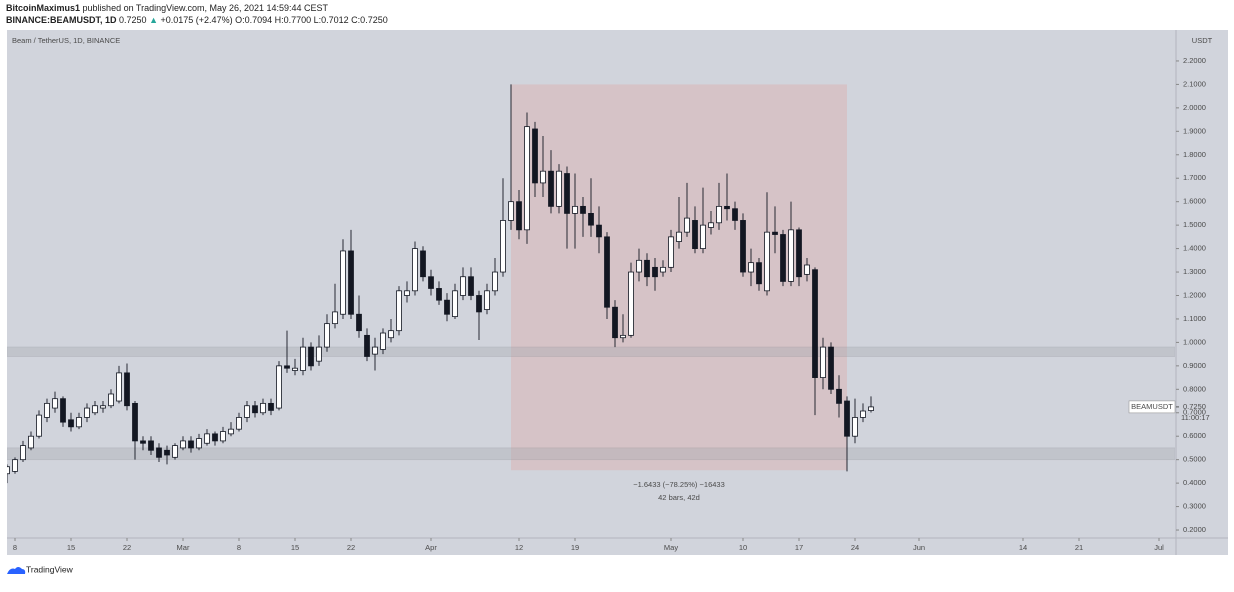 The height and width of the screenshot is (592, 1234). What do you see at coordinates (50, 569) in the screenshot?
I see `footer-brand: TradingView` at bounding box center [50, 569].